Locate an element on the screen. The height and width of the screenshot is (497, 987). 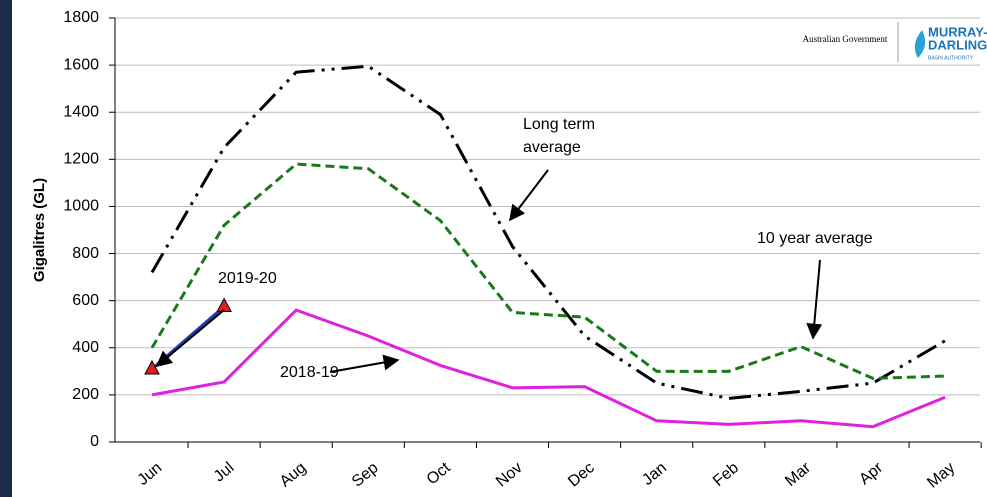
x-tick-label: Dec is located at coordinates (581, 474).